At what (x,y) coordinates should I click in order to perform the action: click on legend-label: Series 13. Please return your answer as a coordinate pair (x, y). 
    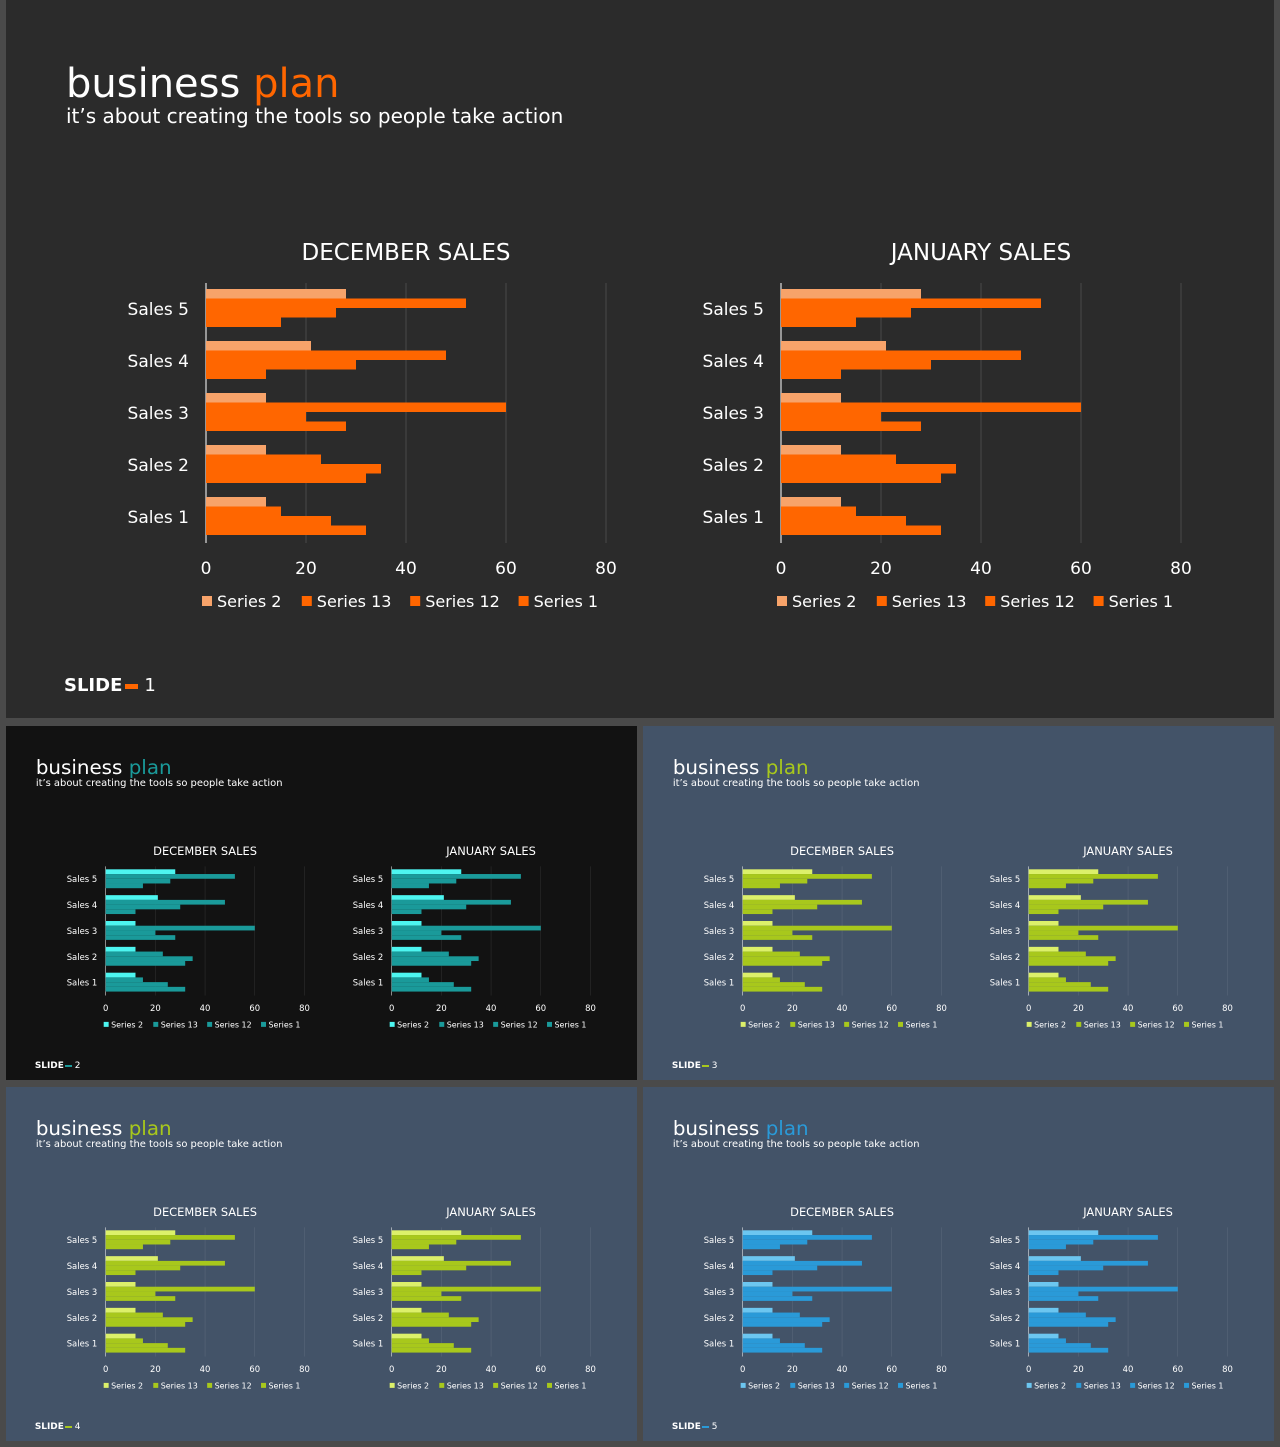
    Looking at the image, I should click on (929, 601).